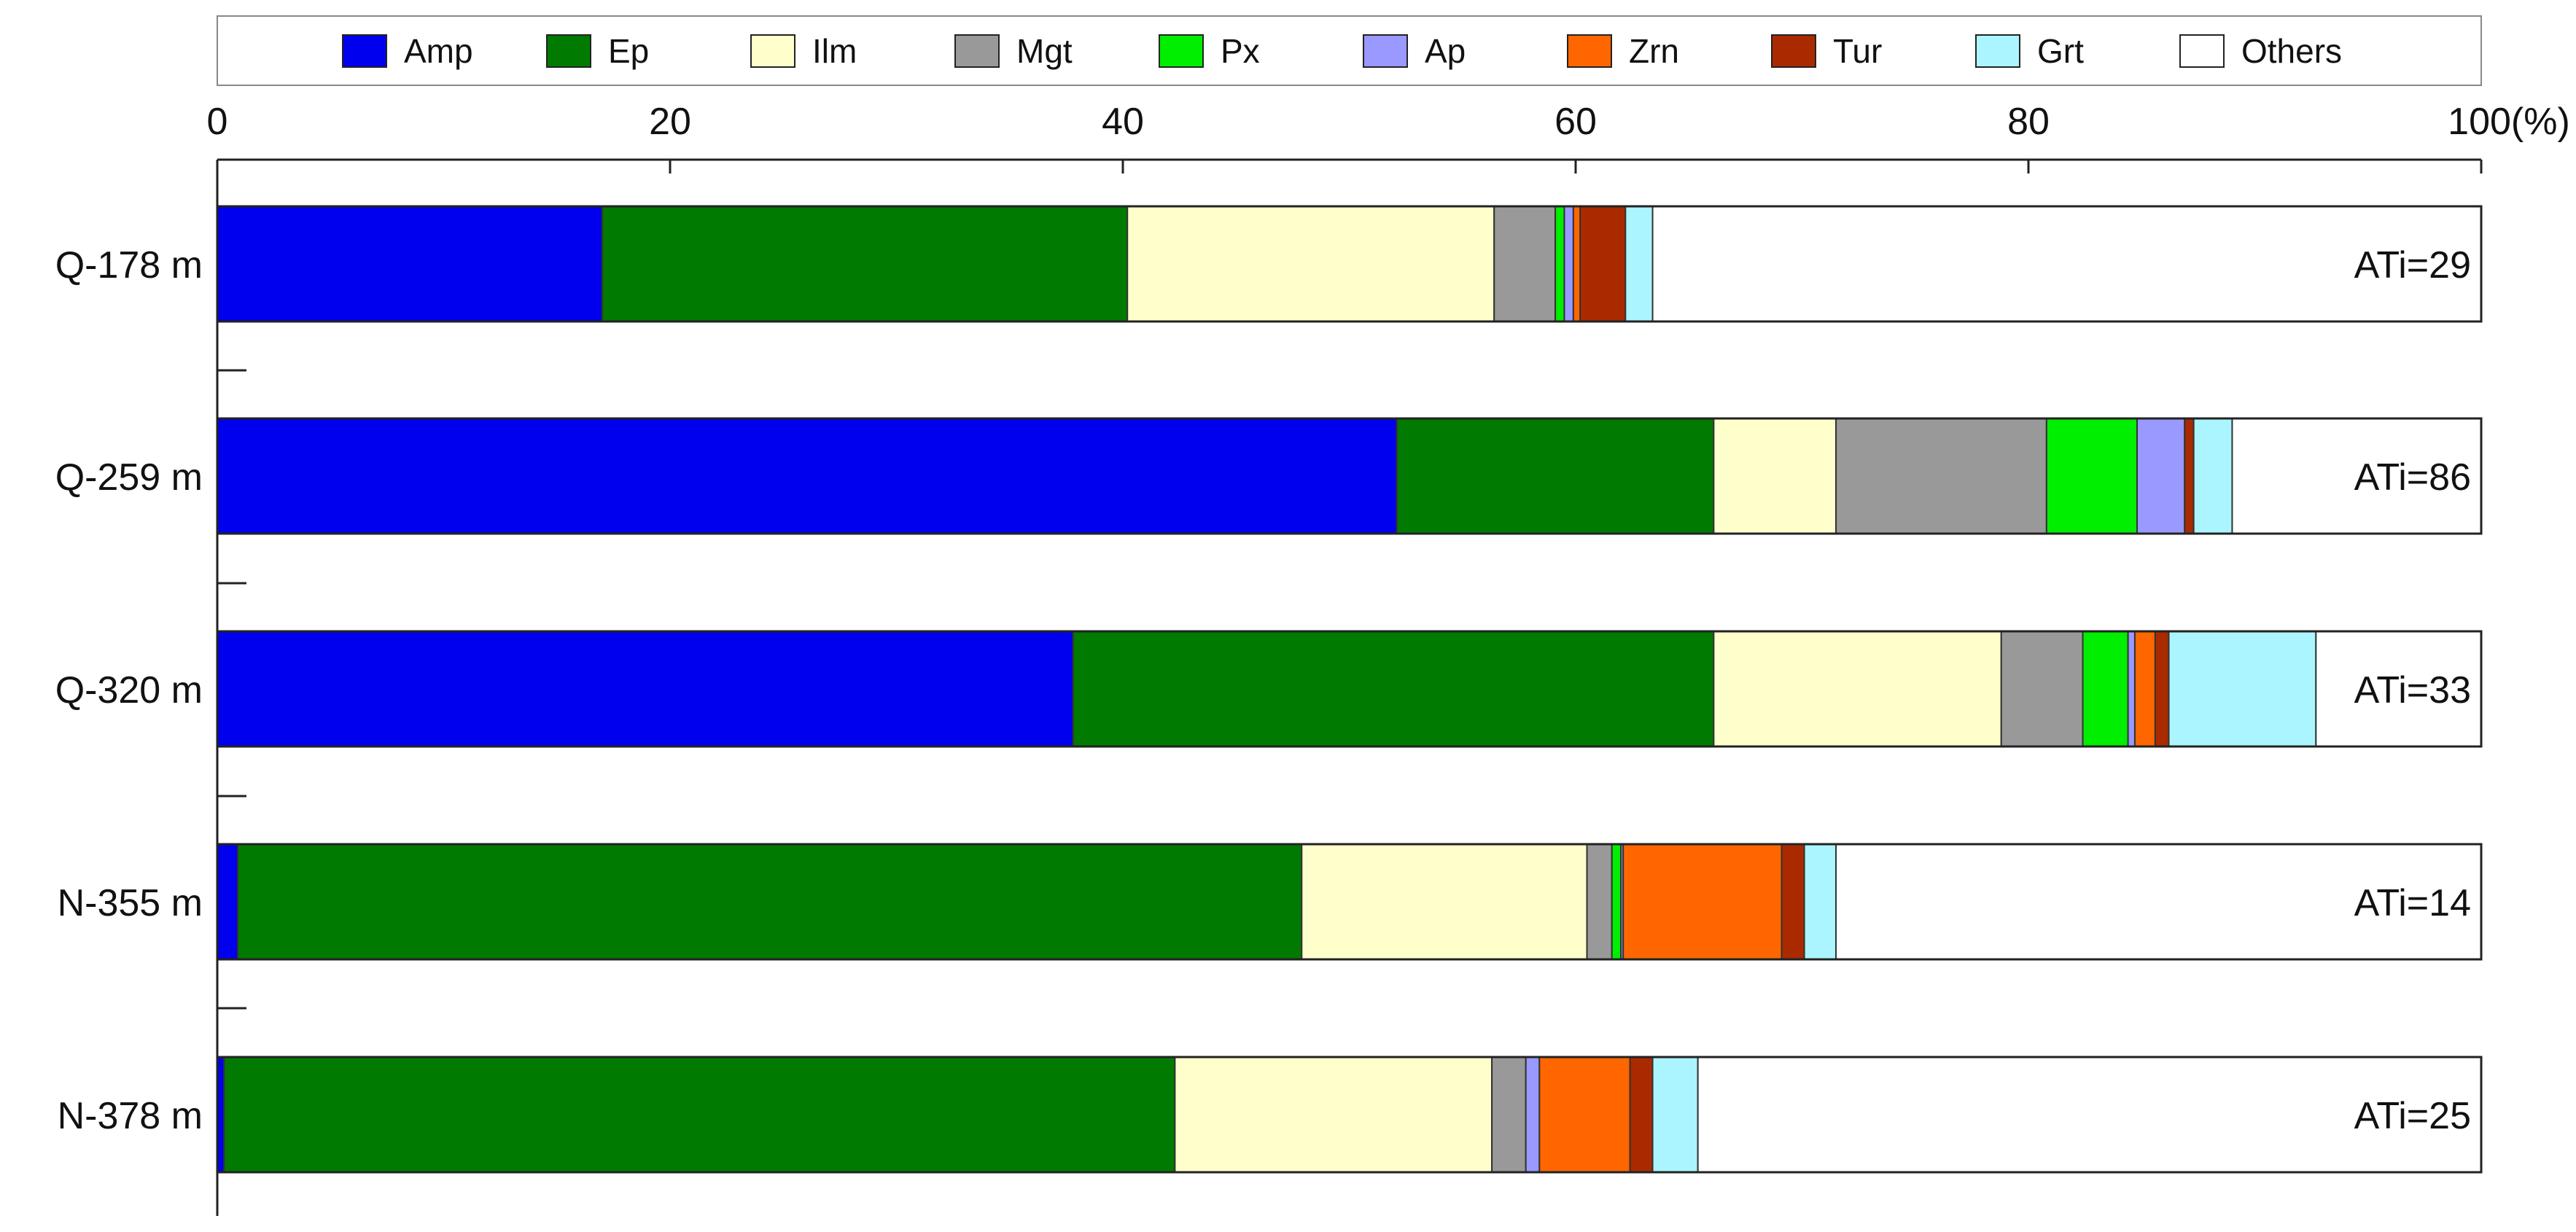 This screenshot has height=1232, width=2576. I want to click on ati-annotation: ATi=86, so click(2412, 478).